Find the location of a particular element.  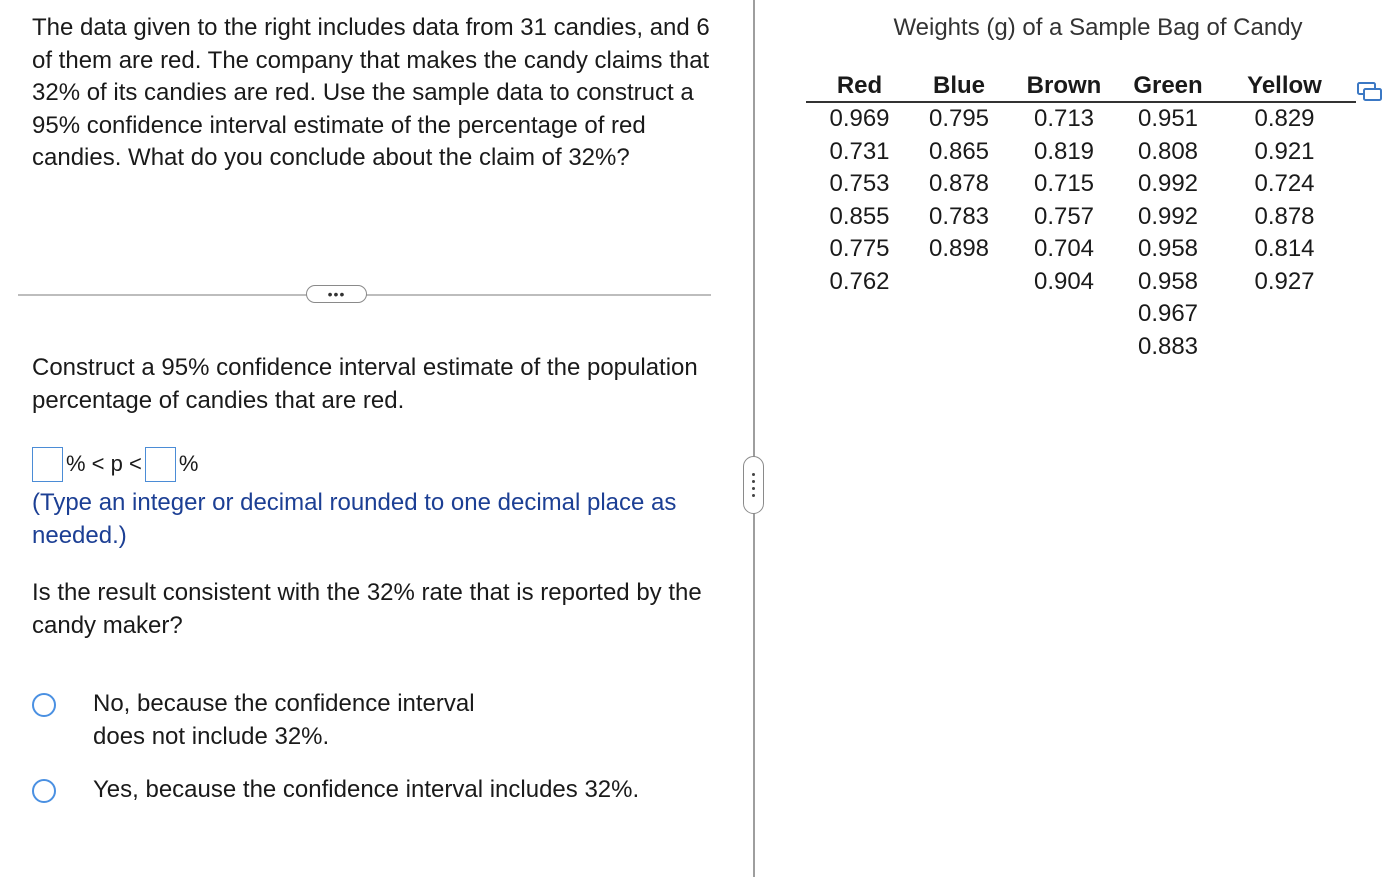

pane-resize-handle-icon is located at coordinates (753, 485).